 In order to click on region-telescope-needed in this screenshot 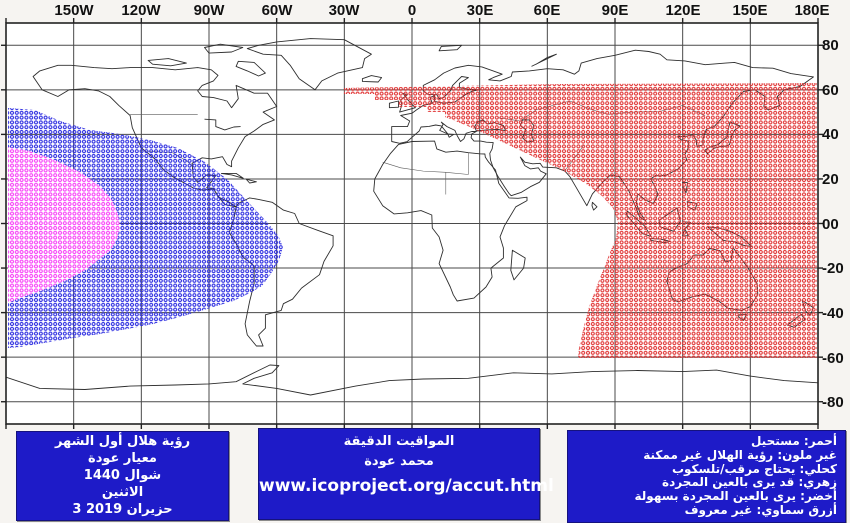, I will do `click(145, 228)`.